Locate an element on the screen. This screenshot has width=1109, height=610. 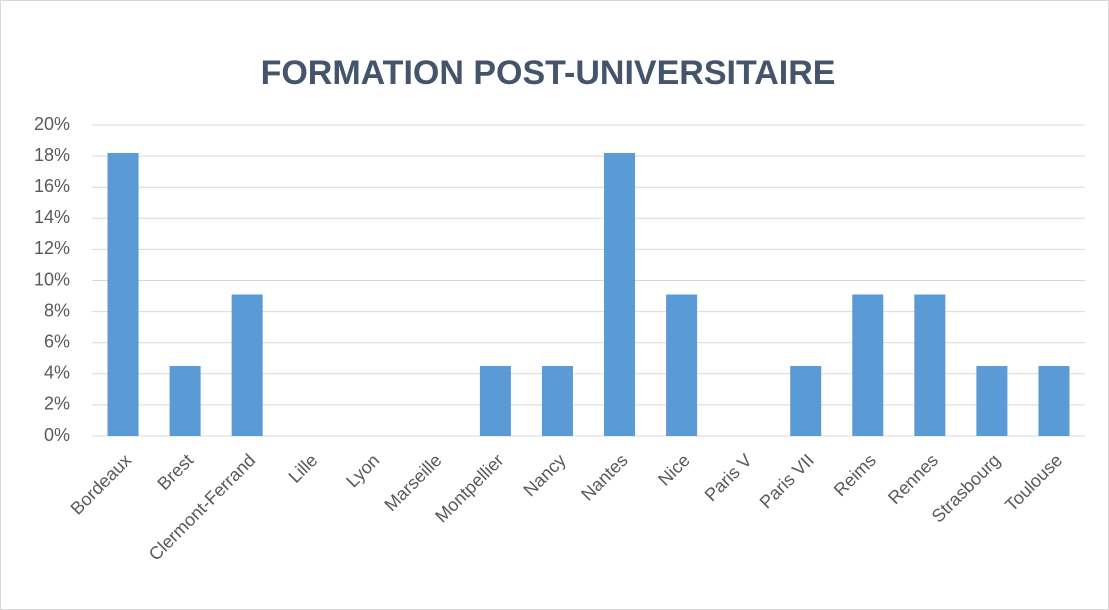
y-tick-label: 16% is located at coordinates (52, 186).